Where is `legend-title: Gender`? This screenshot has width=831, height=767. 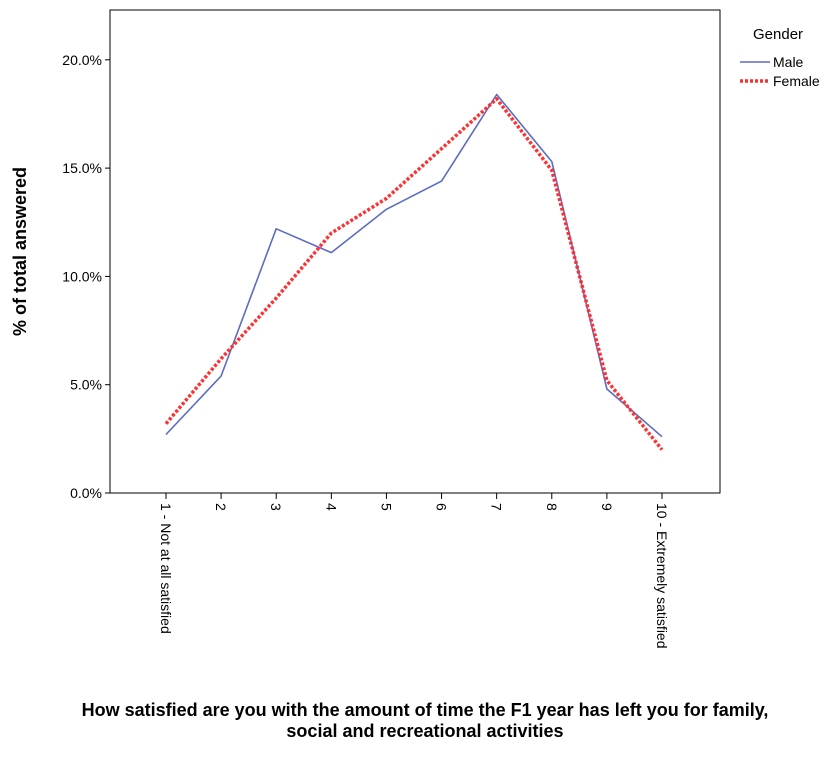
legend-title: Gender is located at coordinates (778, 34).